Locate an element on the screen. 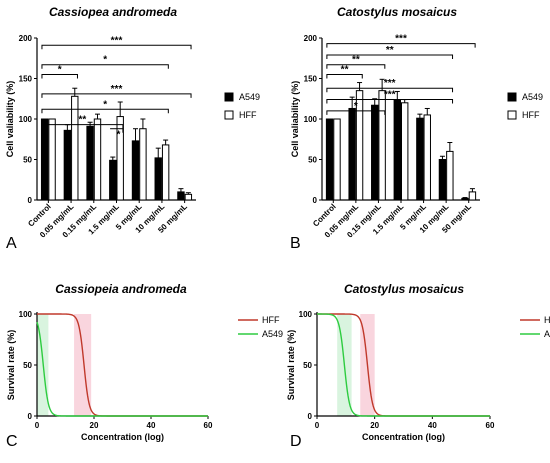  pA-y-tick-label: 200 is located at coordinates (26, 38).